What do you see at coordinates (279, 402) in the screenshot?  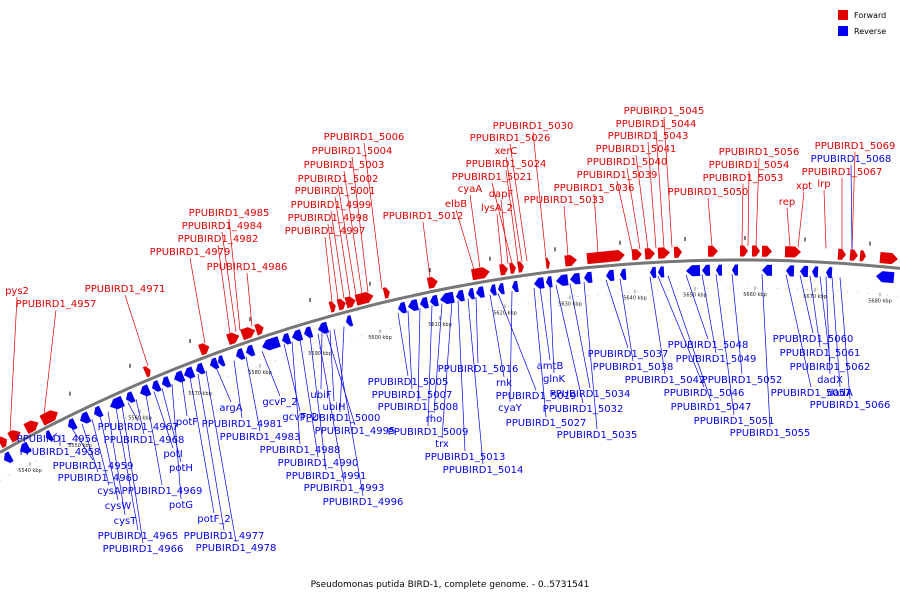 I see `gene-label: gcvP_2` at bounding box center [279, 402].